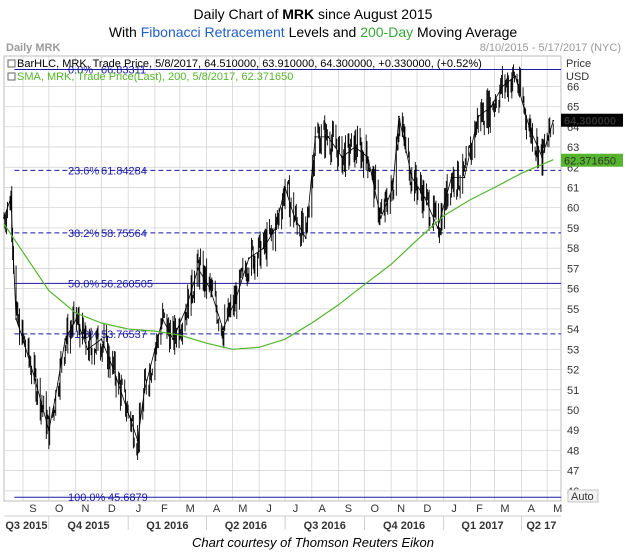 This screenshot has height=553, width=627. Describe the element at coordinates (592, 120) in the screenshot. I see `last-price-box` at that location.